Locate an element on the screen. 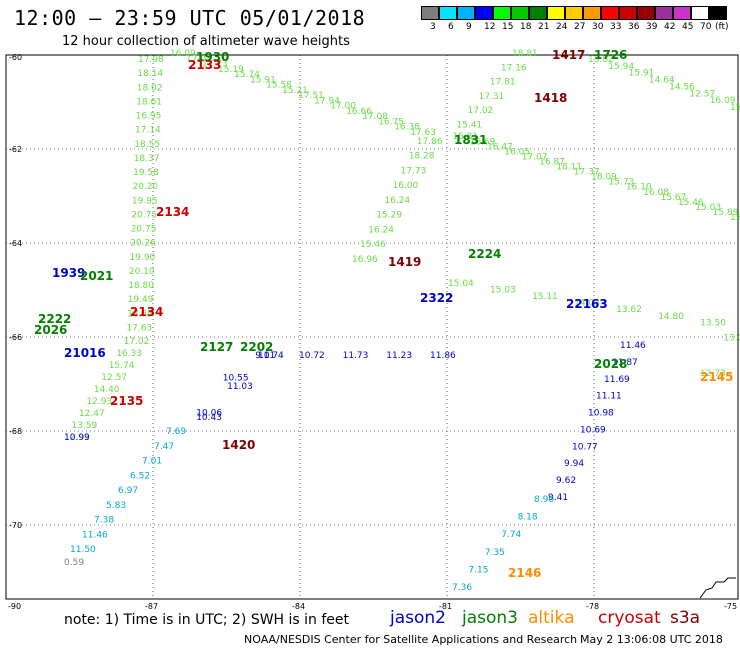  wave-height-label: 18.09 is located at coordinates (604, 178).